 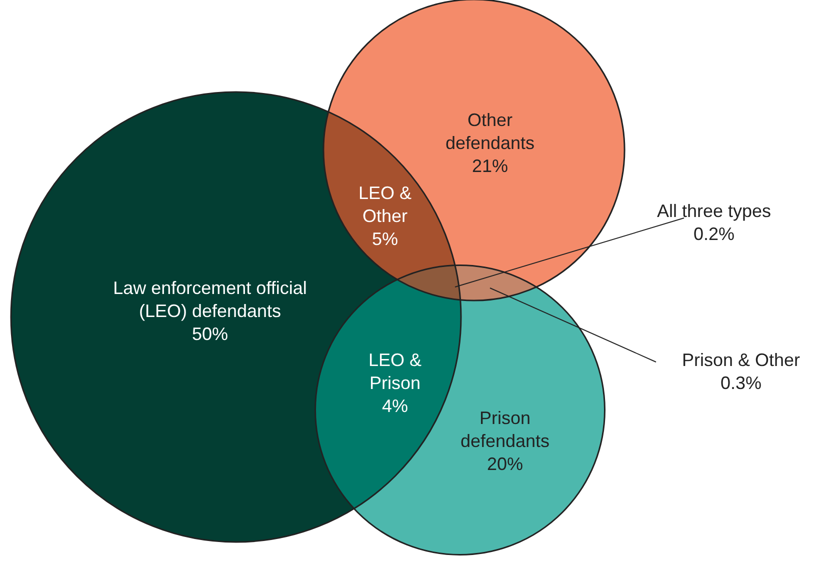 What do you see at coordinates (741, 360) in the screenshot?
I see `category-label: Prison & Other` at bounding box center [741, 360].